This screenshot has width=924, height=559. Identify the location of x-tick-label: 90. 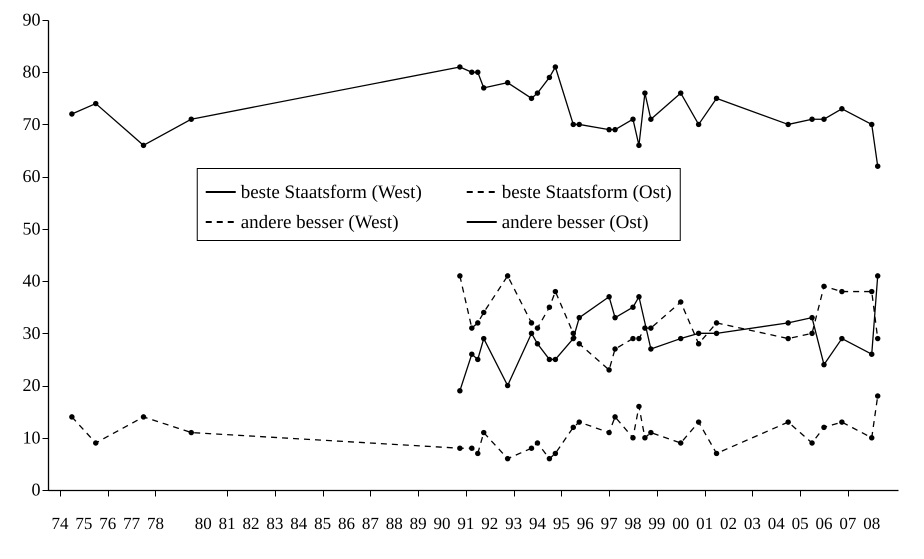
(441, 523).